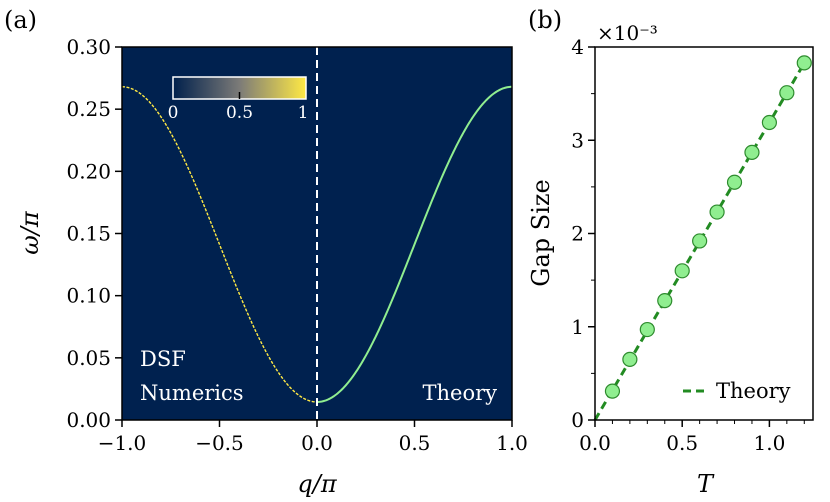  I want to click on x-tick-label: −0.5, so click(219, 443).